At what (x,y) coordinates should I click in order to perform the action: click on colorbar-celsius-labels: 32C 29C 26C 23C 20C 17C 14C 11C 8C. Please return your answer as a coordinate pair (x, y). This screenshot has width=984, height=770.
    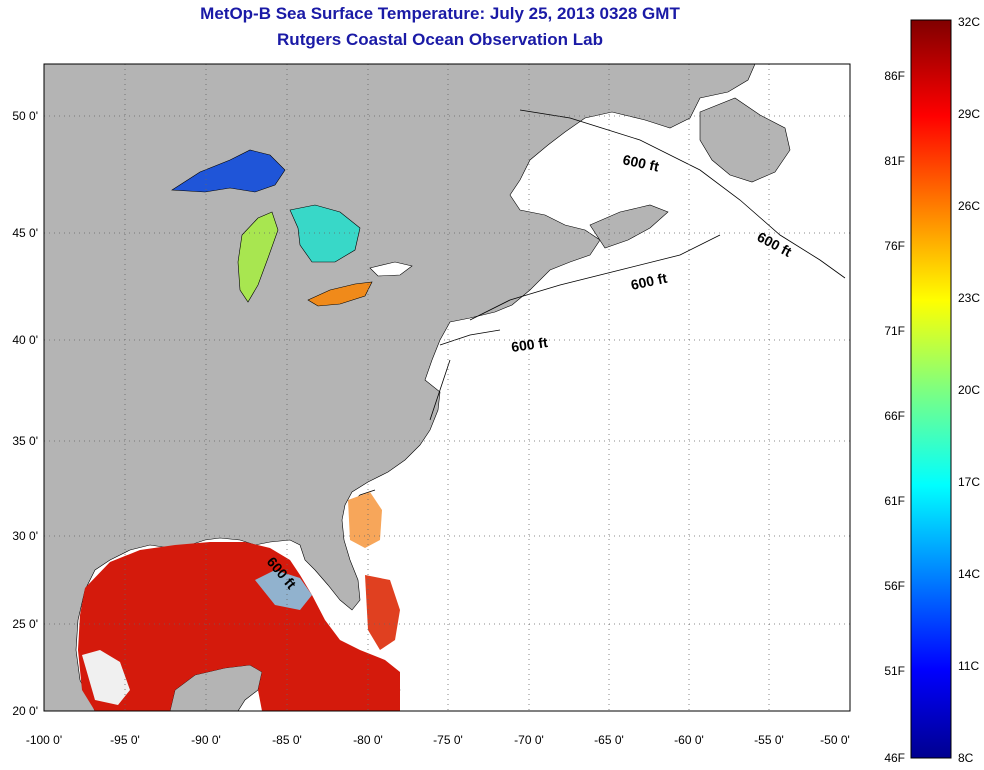
    Looking at the image, I should click on (969, 390).